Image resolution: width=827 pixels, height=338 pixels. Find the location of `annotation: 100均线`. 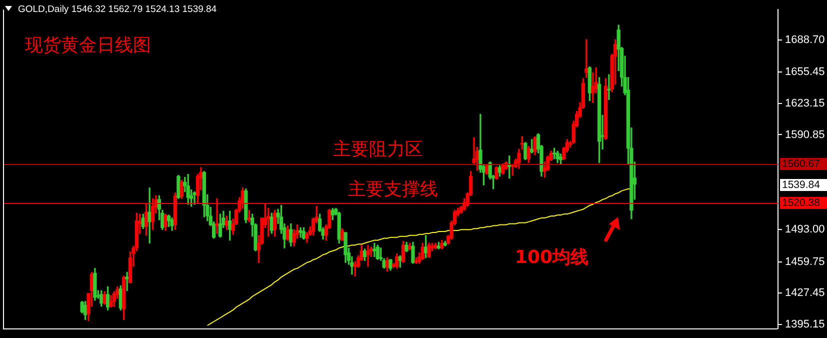

annotation: 100均线 is located at coordinates (552, 257).